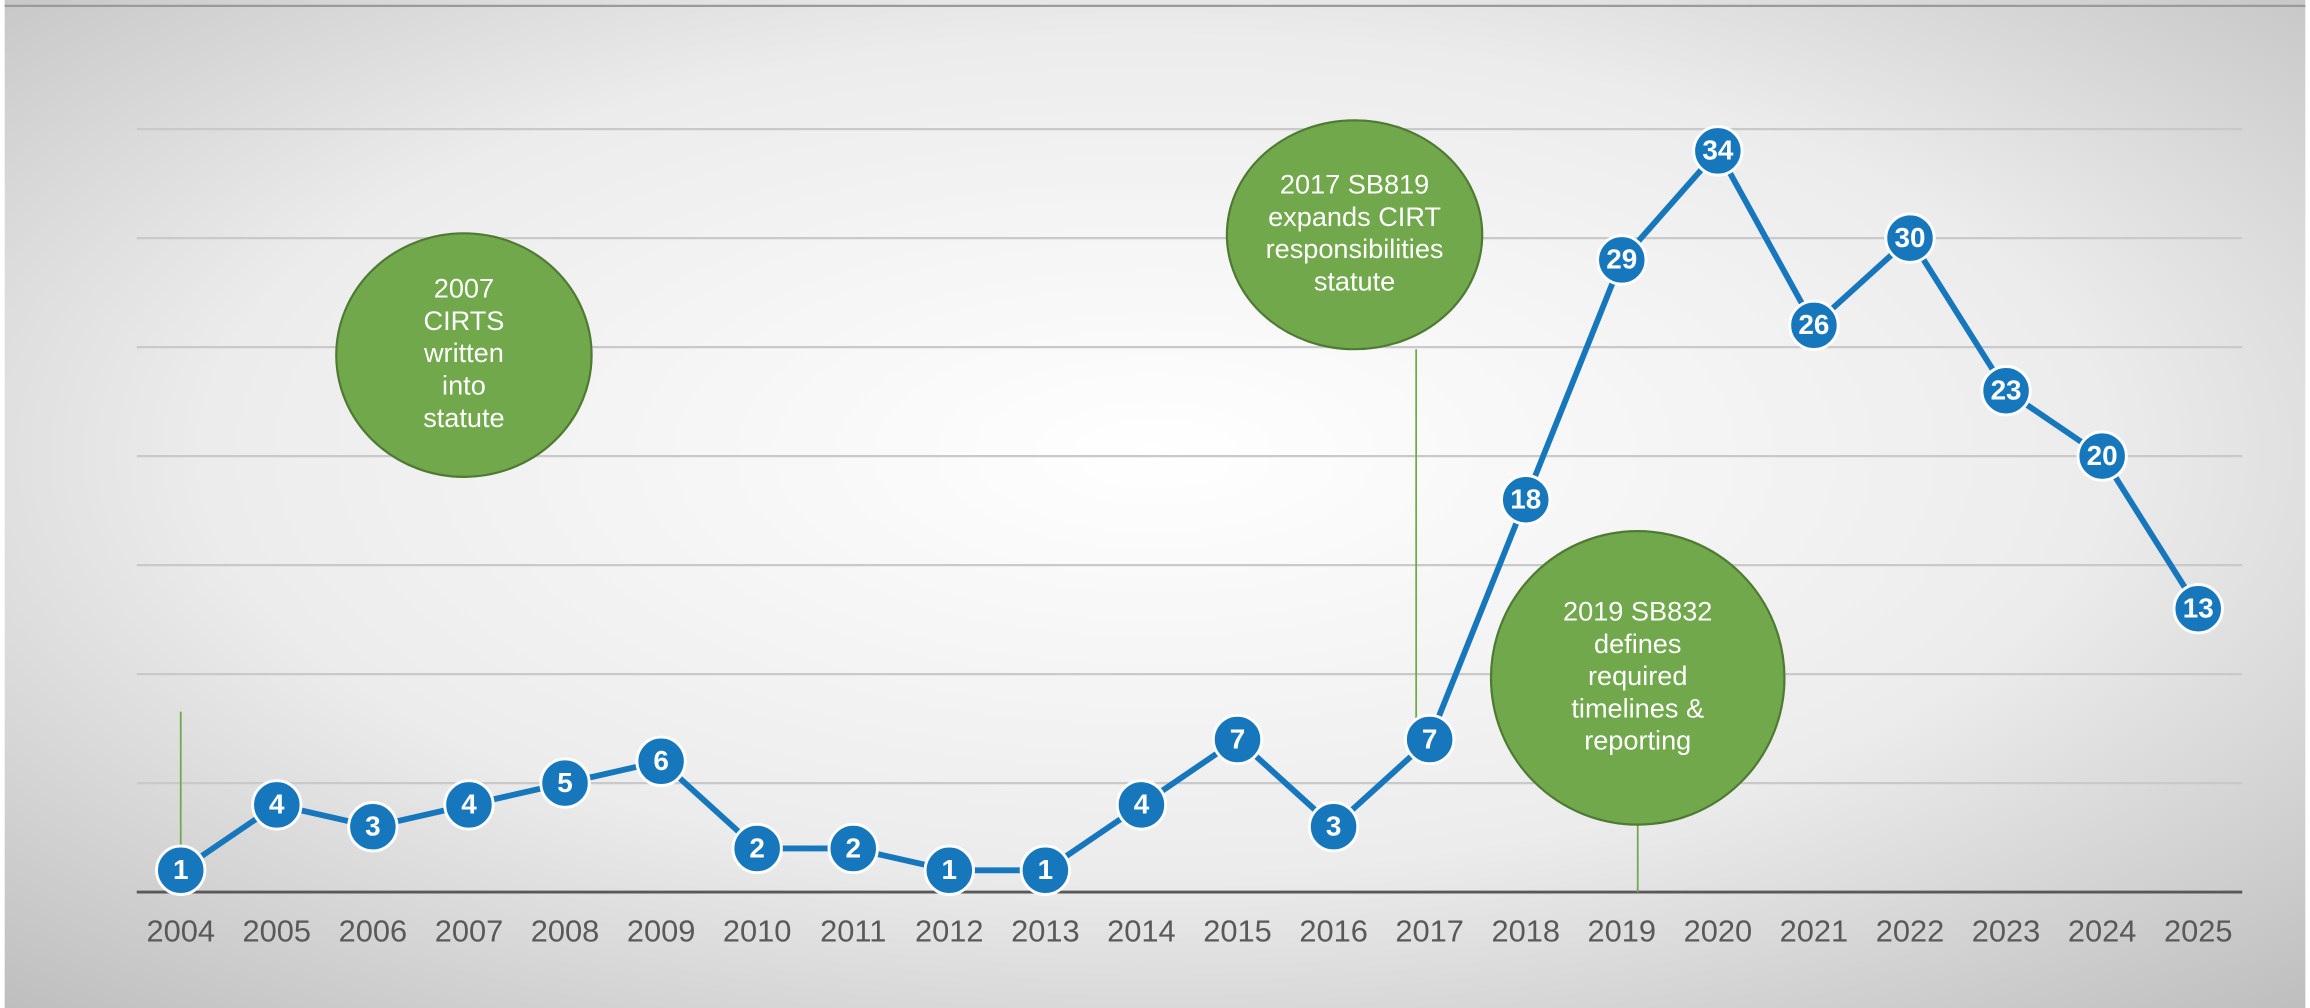 The width and height of the screenshot is (2310, 1008). What do you see at coordinates (565, 930) in the screenshot?
I see `x-tick-label: 2008` at bounding box center [565, 930].